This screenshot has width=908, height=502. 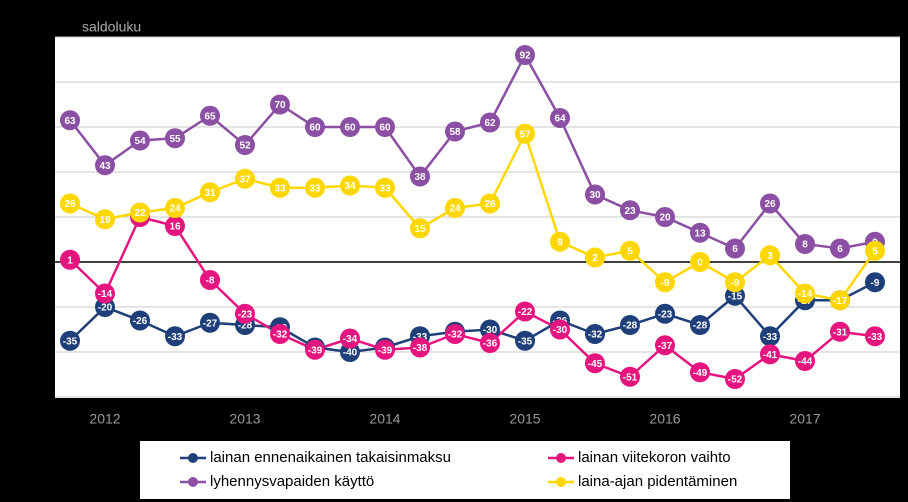 I want to click on data-label: -30, so click(x=560, y=330).